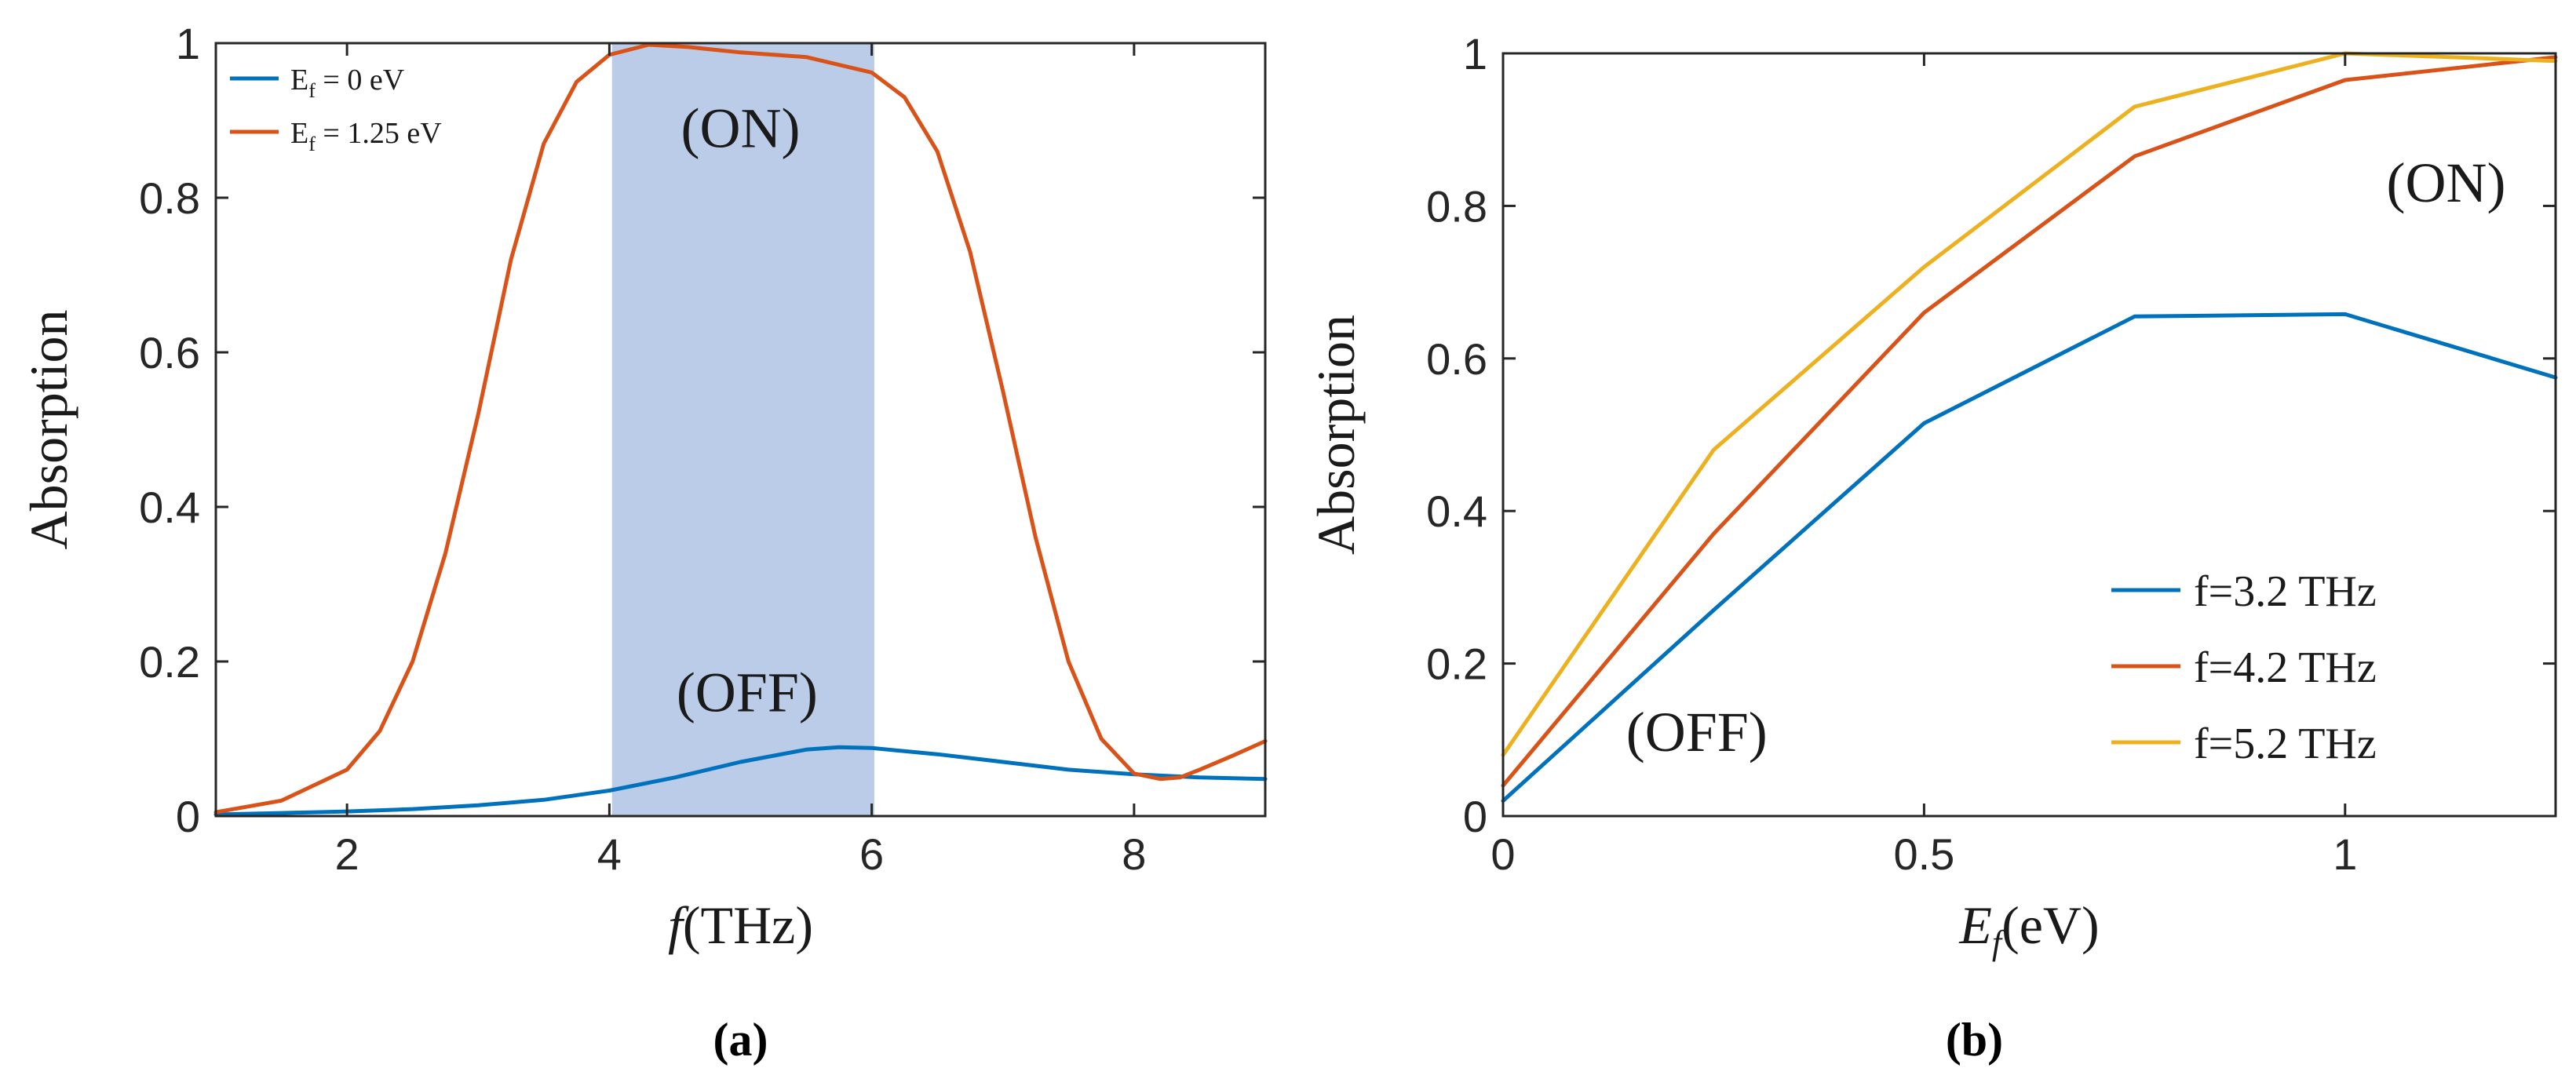 Image resolution: width=2576 pixels, height=1086 pixels. Describe the element at coordinates (1134, 854) in the screenshot. I see `x-tick-label: 8` at that location.